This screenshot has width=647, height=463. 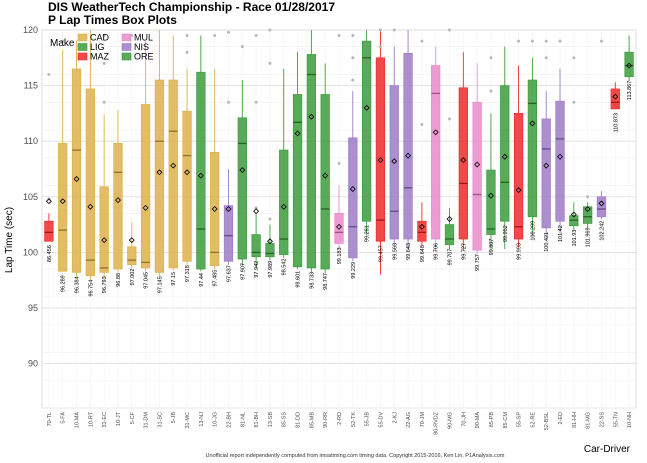 I want to click on best-lap-label: 99.281, so click(x=368, y=233).